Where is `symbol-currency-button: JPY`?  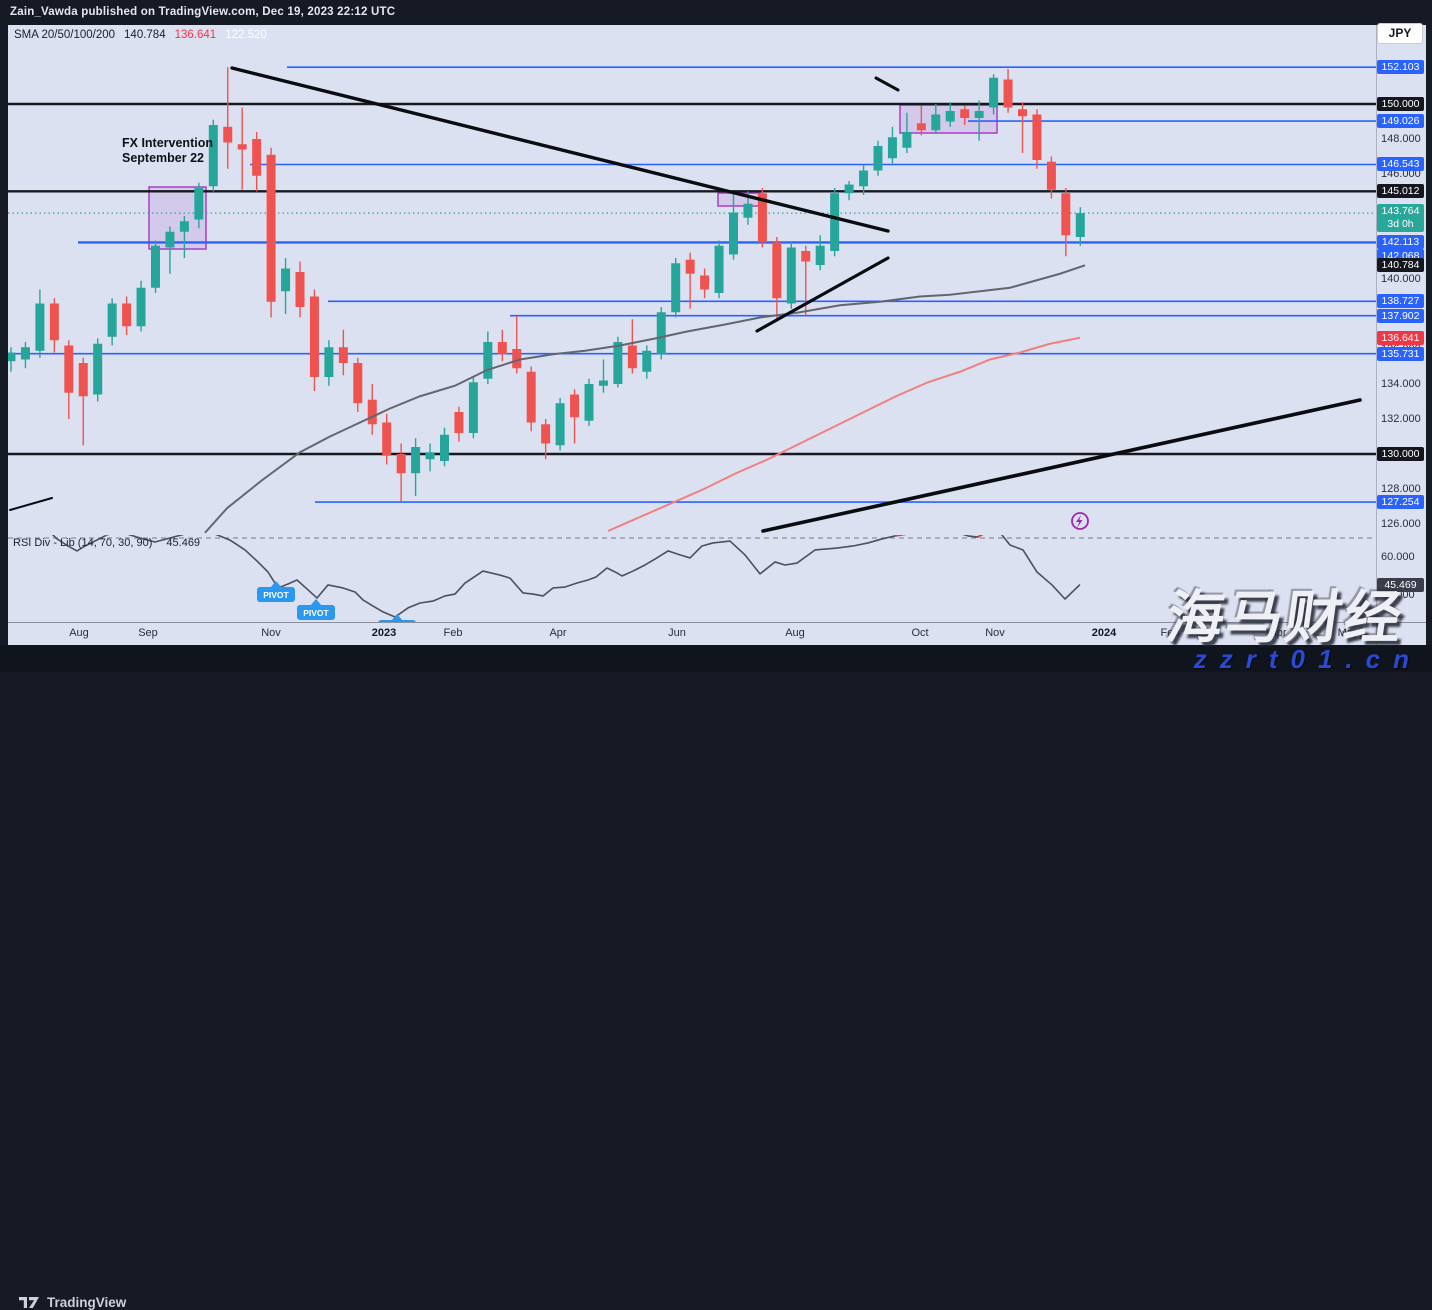
symbol-currency-button: JPY is located at coordinates (1400, 33).